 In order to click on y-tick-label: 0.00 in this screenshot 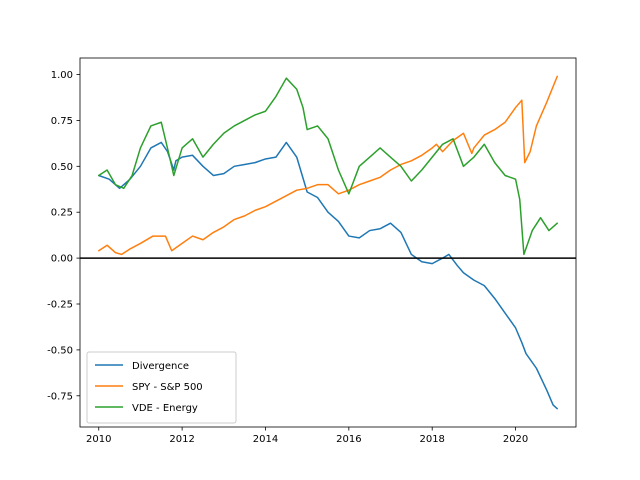, I will do `click(62, 259)`.